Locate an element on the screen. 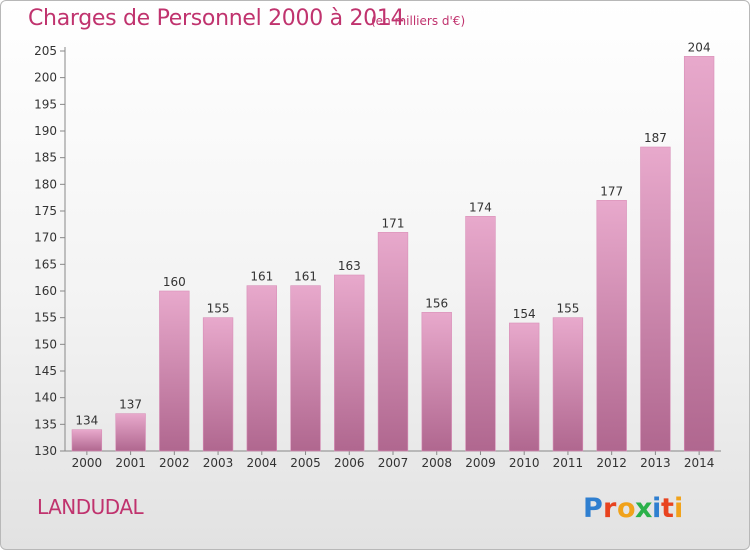 The image size is (750, 550). x-tick-label: 2013 is located at coordinates (655, 463).